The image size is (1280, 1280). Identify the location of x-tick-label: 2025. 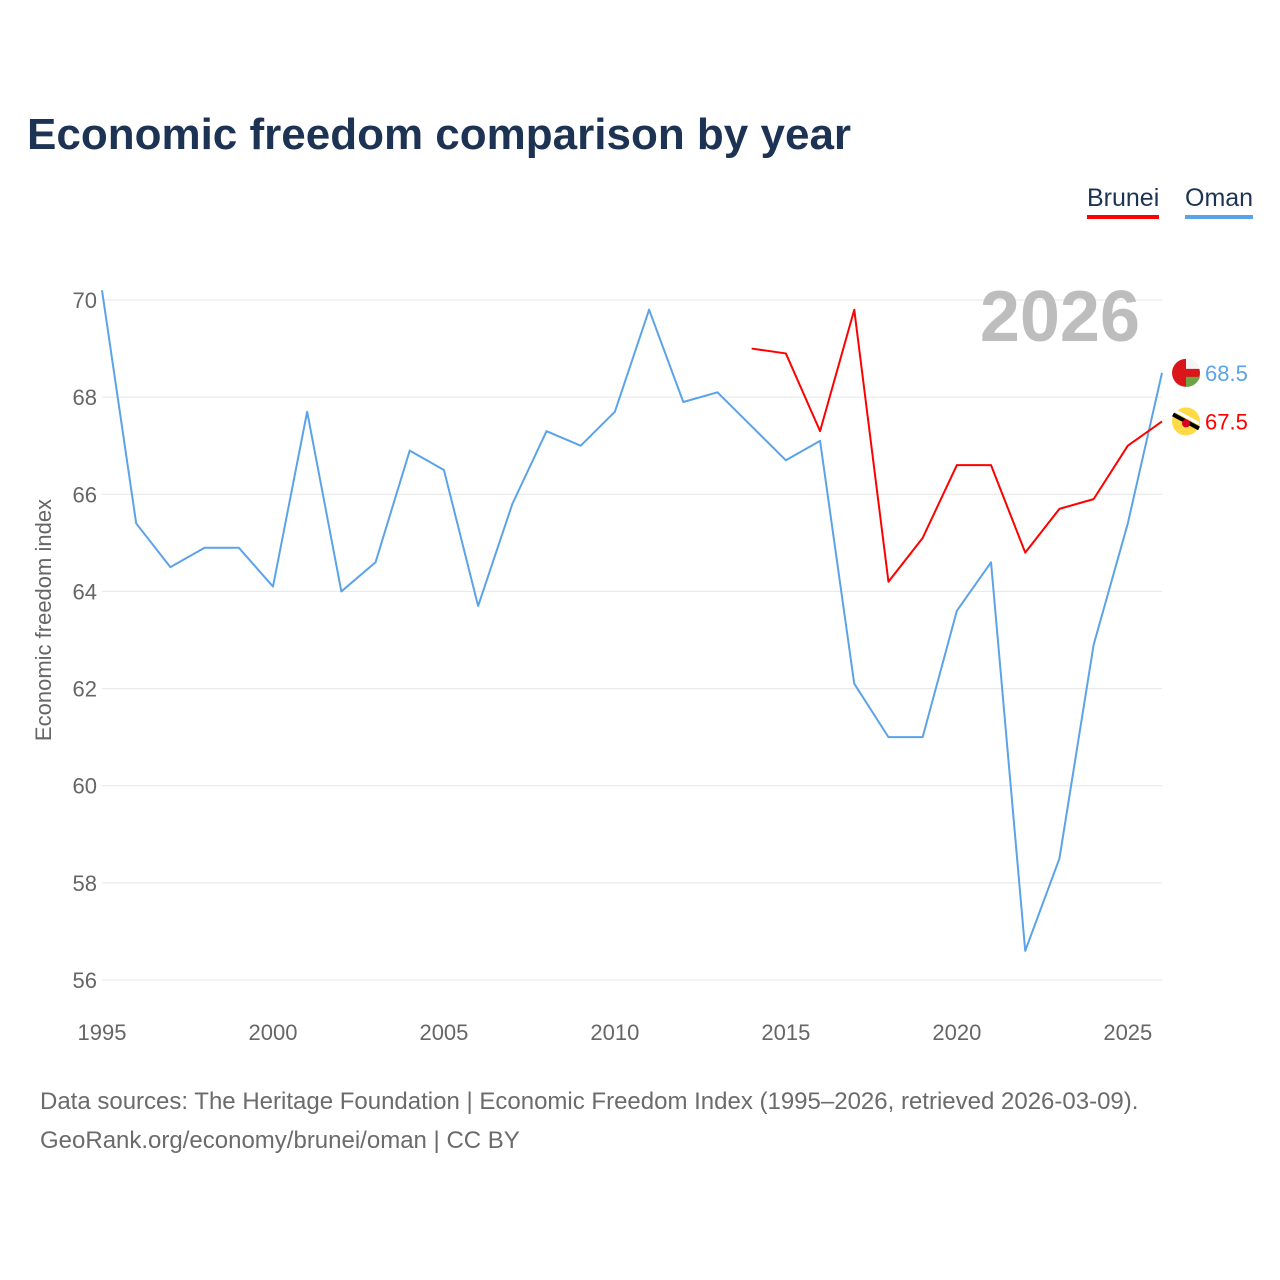
(1127, 1032).